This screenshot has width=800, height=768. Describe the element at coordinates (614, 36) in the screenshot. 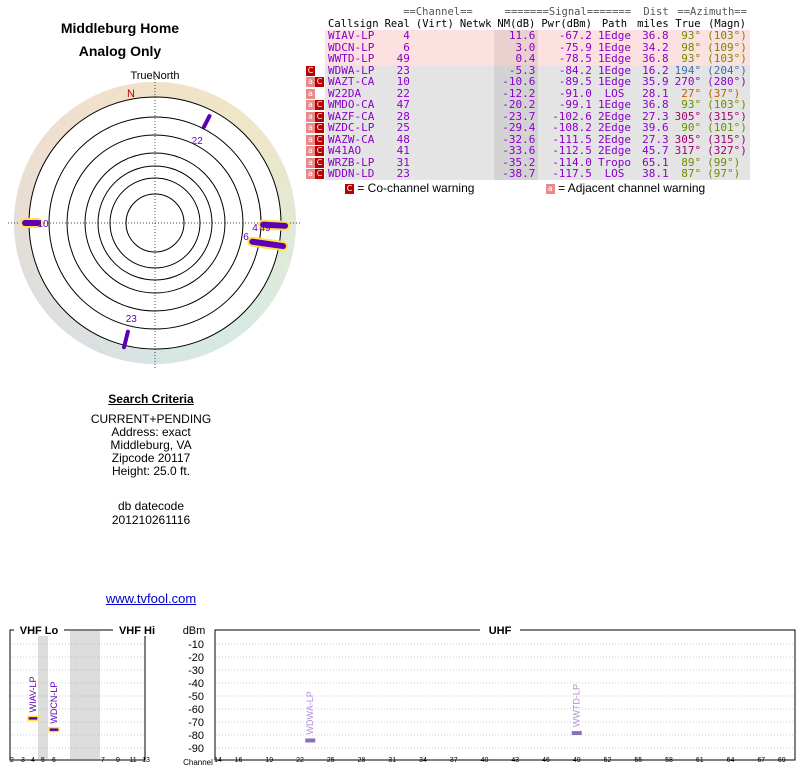

I see `cell-path: 1Edge` at that location.